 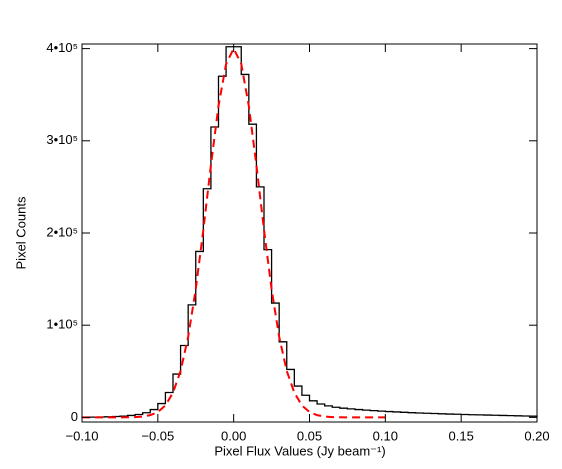 What do you see at coordinates (74, 416) in the screenshot?
I see `y-tick-label: 0` at bounding box center [74, 416].